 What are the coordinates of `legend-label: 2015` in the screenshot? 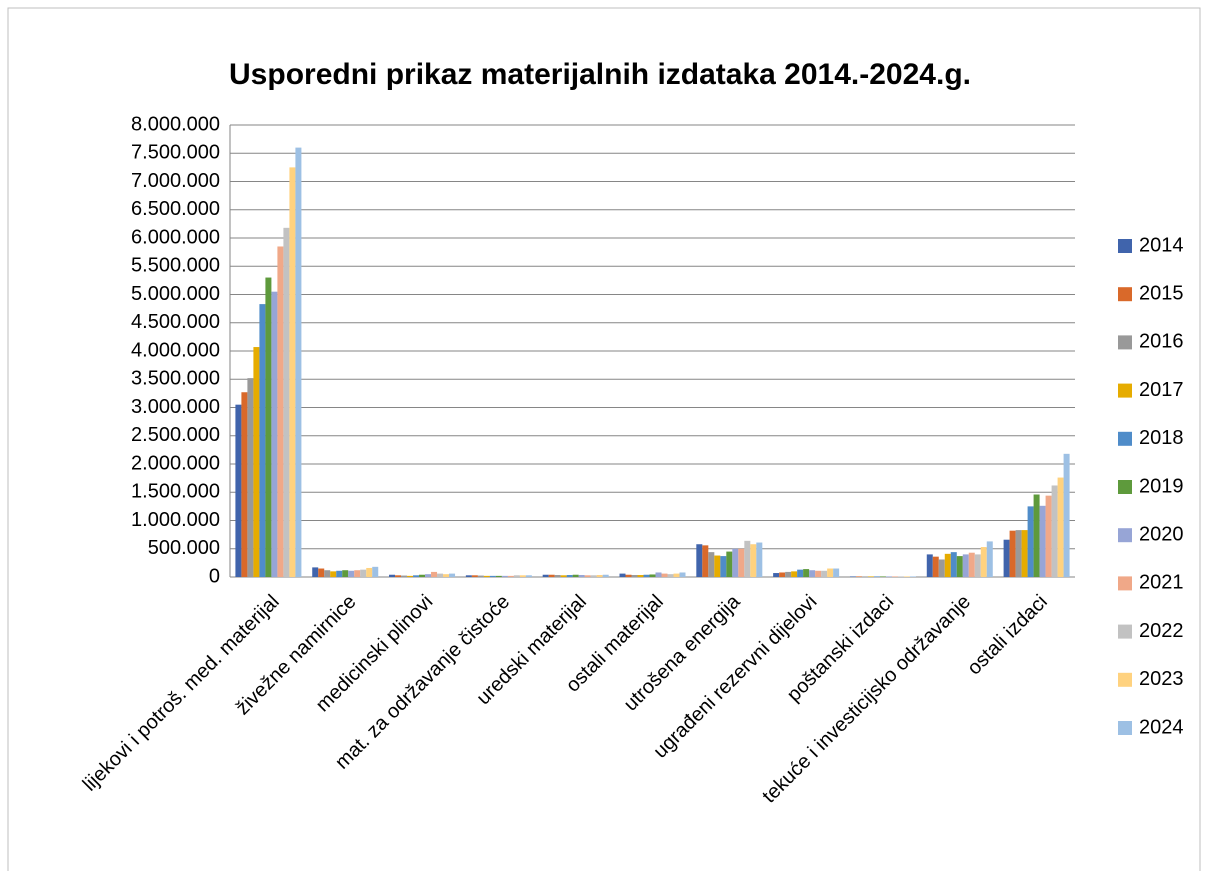 It's located at (1161, 293).